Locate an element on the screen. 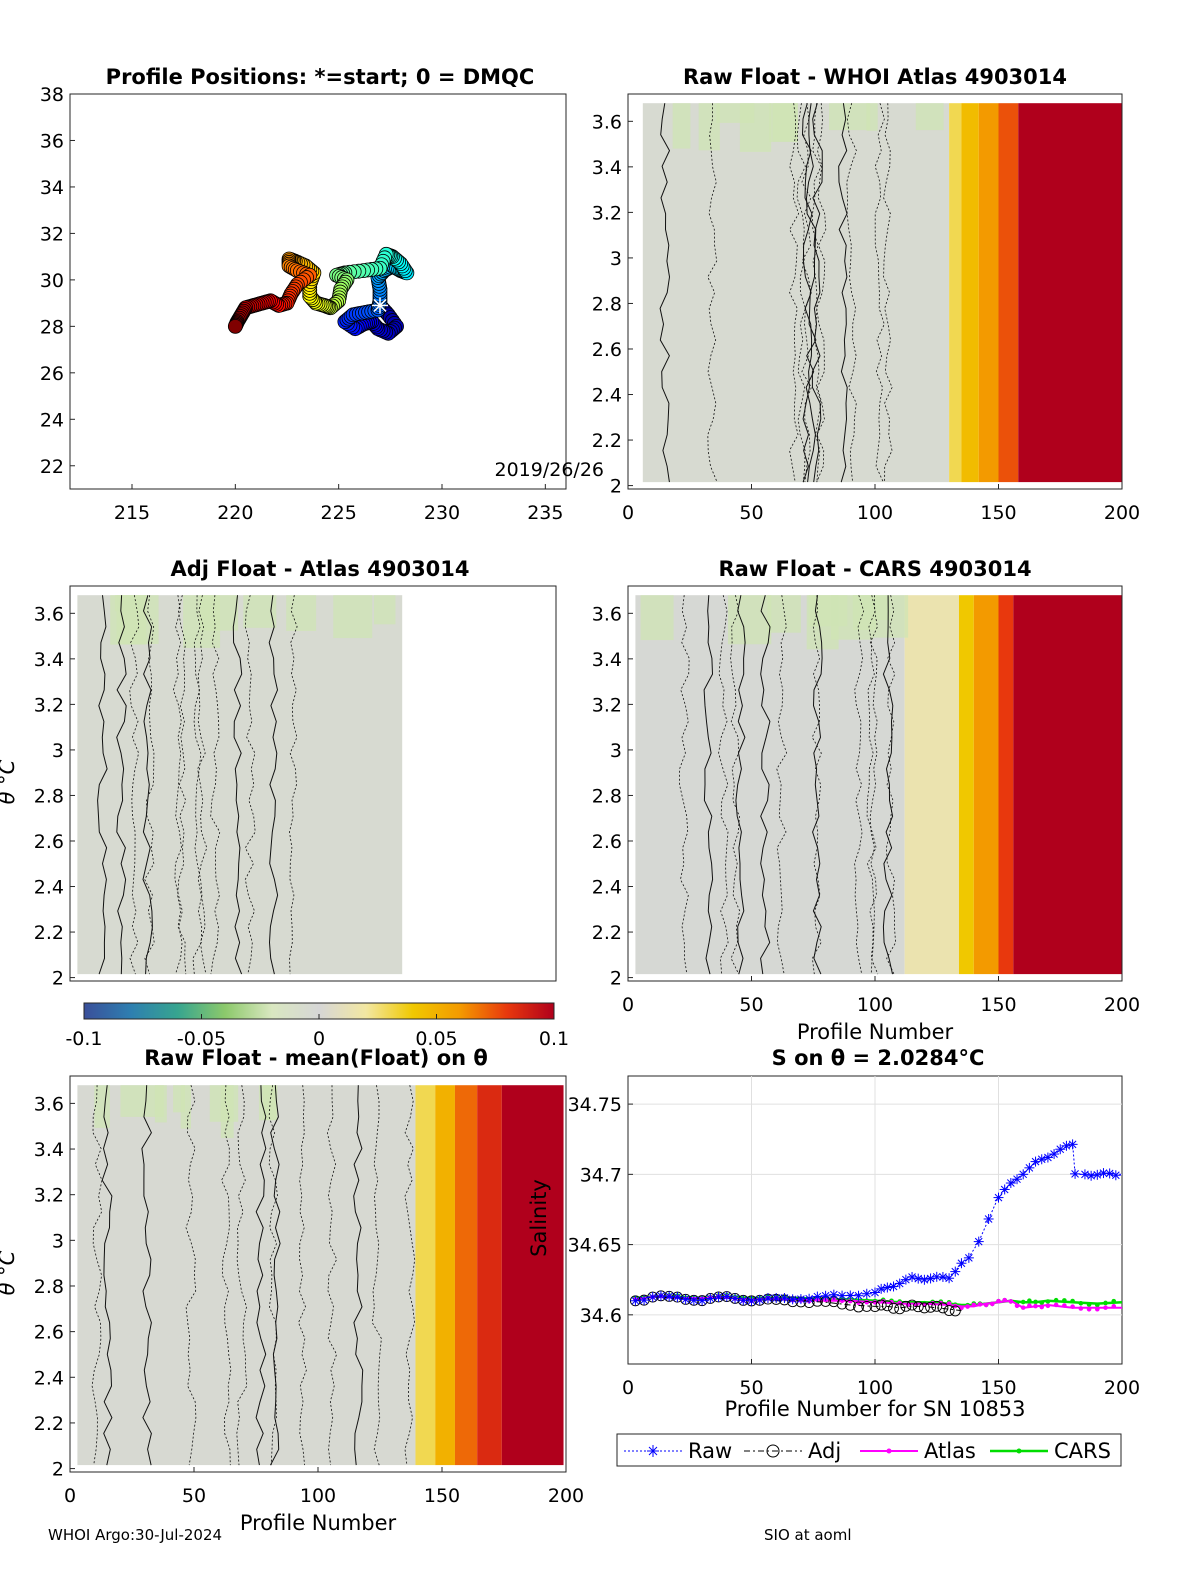 The height and width of the screenshot is (1575, 1200). x-tick-label: 215 is located at coordinates (132, 513).